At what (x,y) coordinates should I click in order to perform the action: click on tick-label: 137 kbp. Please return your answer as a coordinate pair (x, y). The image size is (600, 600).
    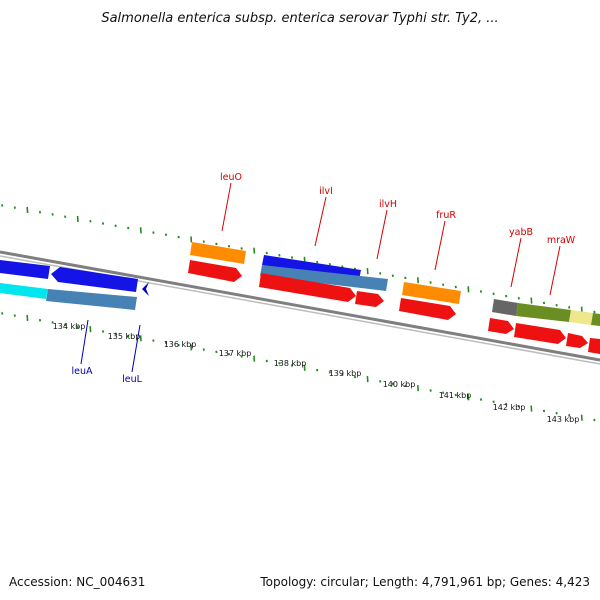
    Looking at the image, I should click on (235, 353).